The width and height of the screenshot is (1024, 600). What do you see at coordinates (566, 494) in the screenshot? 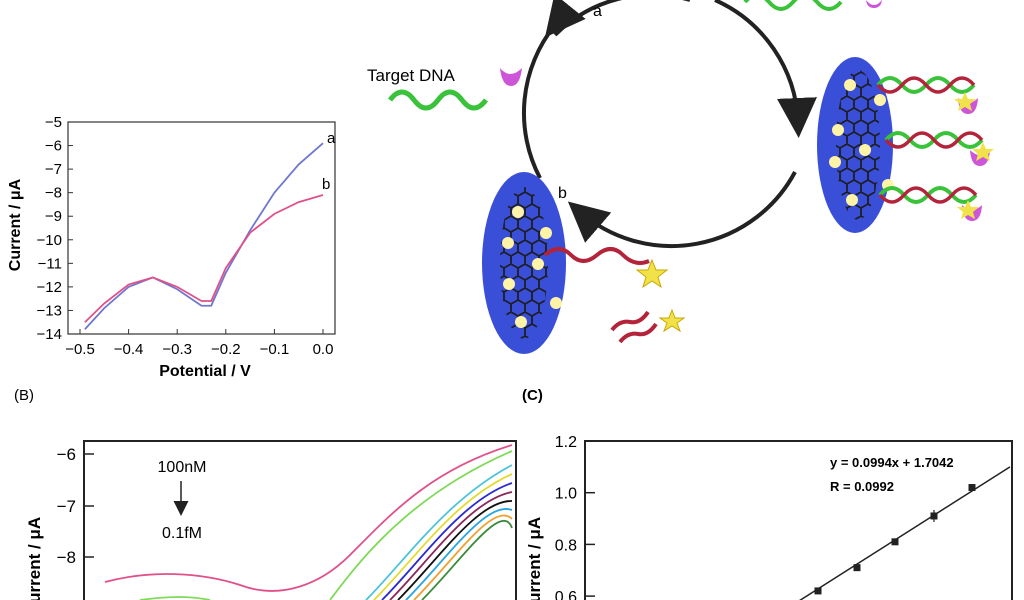
I see `chart-c-y-tick-label: 1.0` at bounding box center [566, 494].